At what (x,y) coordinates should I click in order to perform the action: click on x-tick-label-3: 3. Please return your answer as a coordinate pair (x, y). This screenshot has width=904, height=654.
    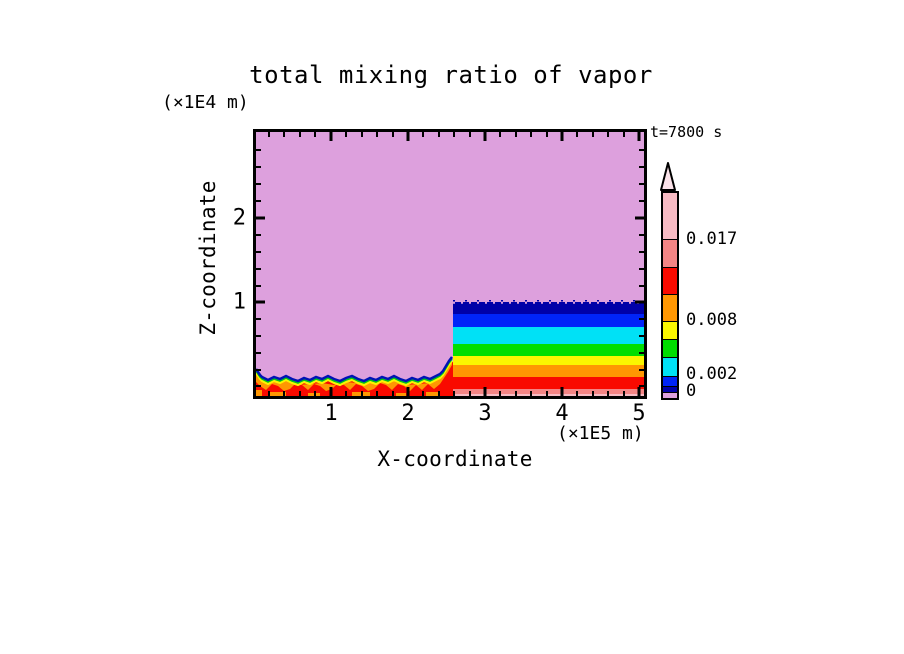
    Looking at the image, I should click on (485, 413).